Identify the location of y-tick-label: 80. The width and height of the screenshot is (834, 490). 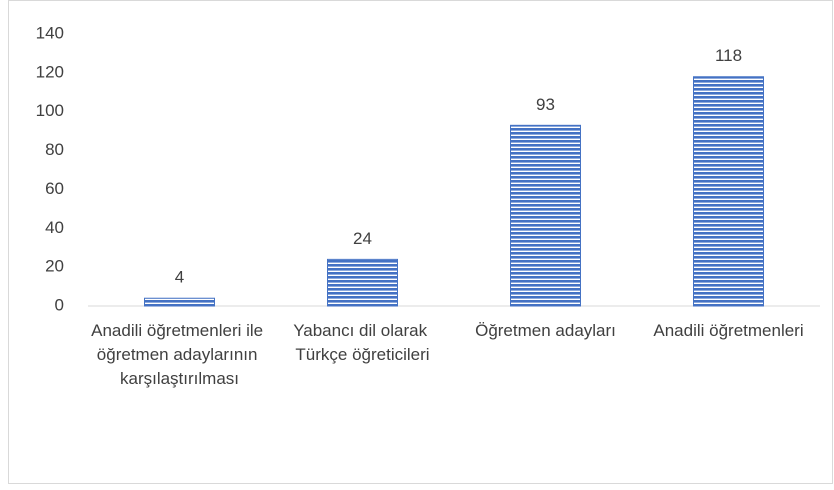
(54, 149).